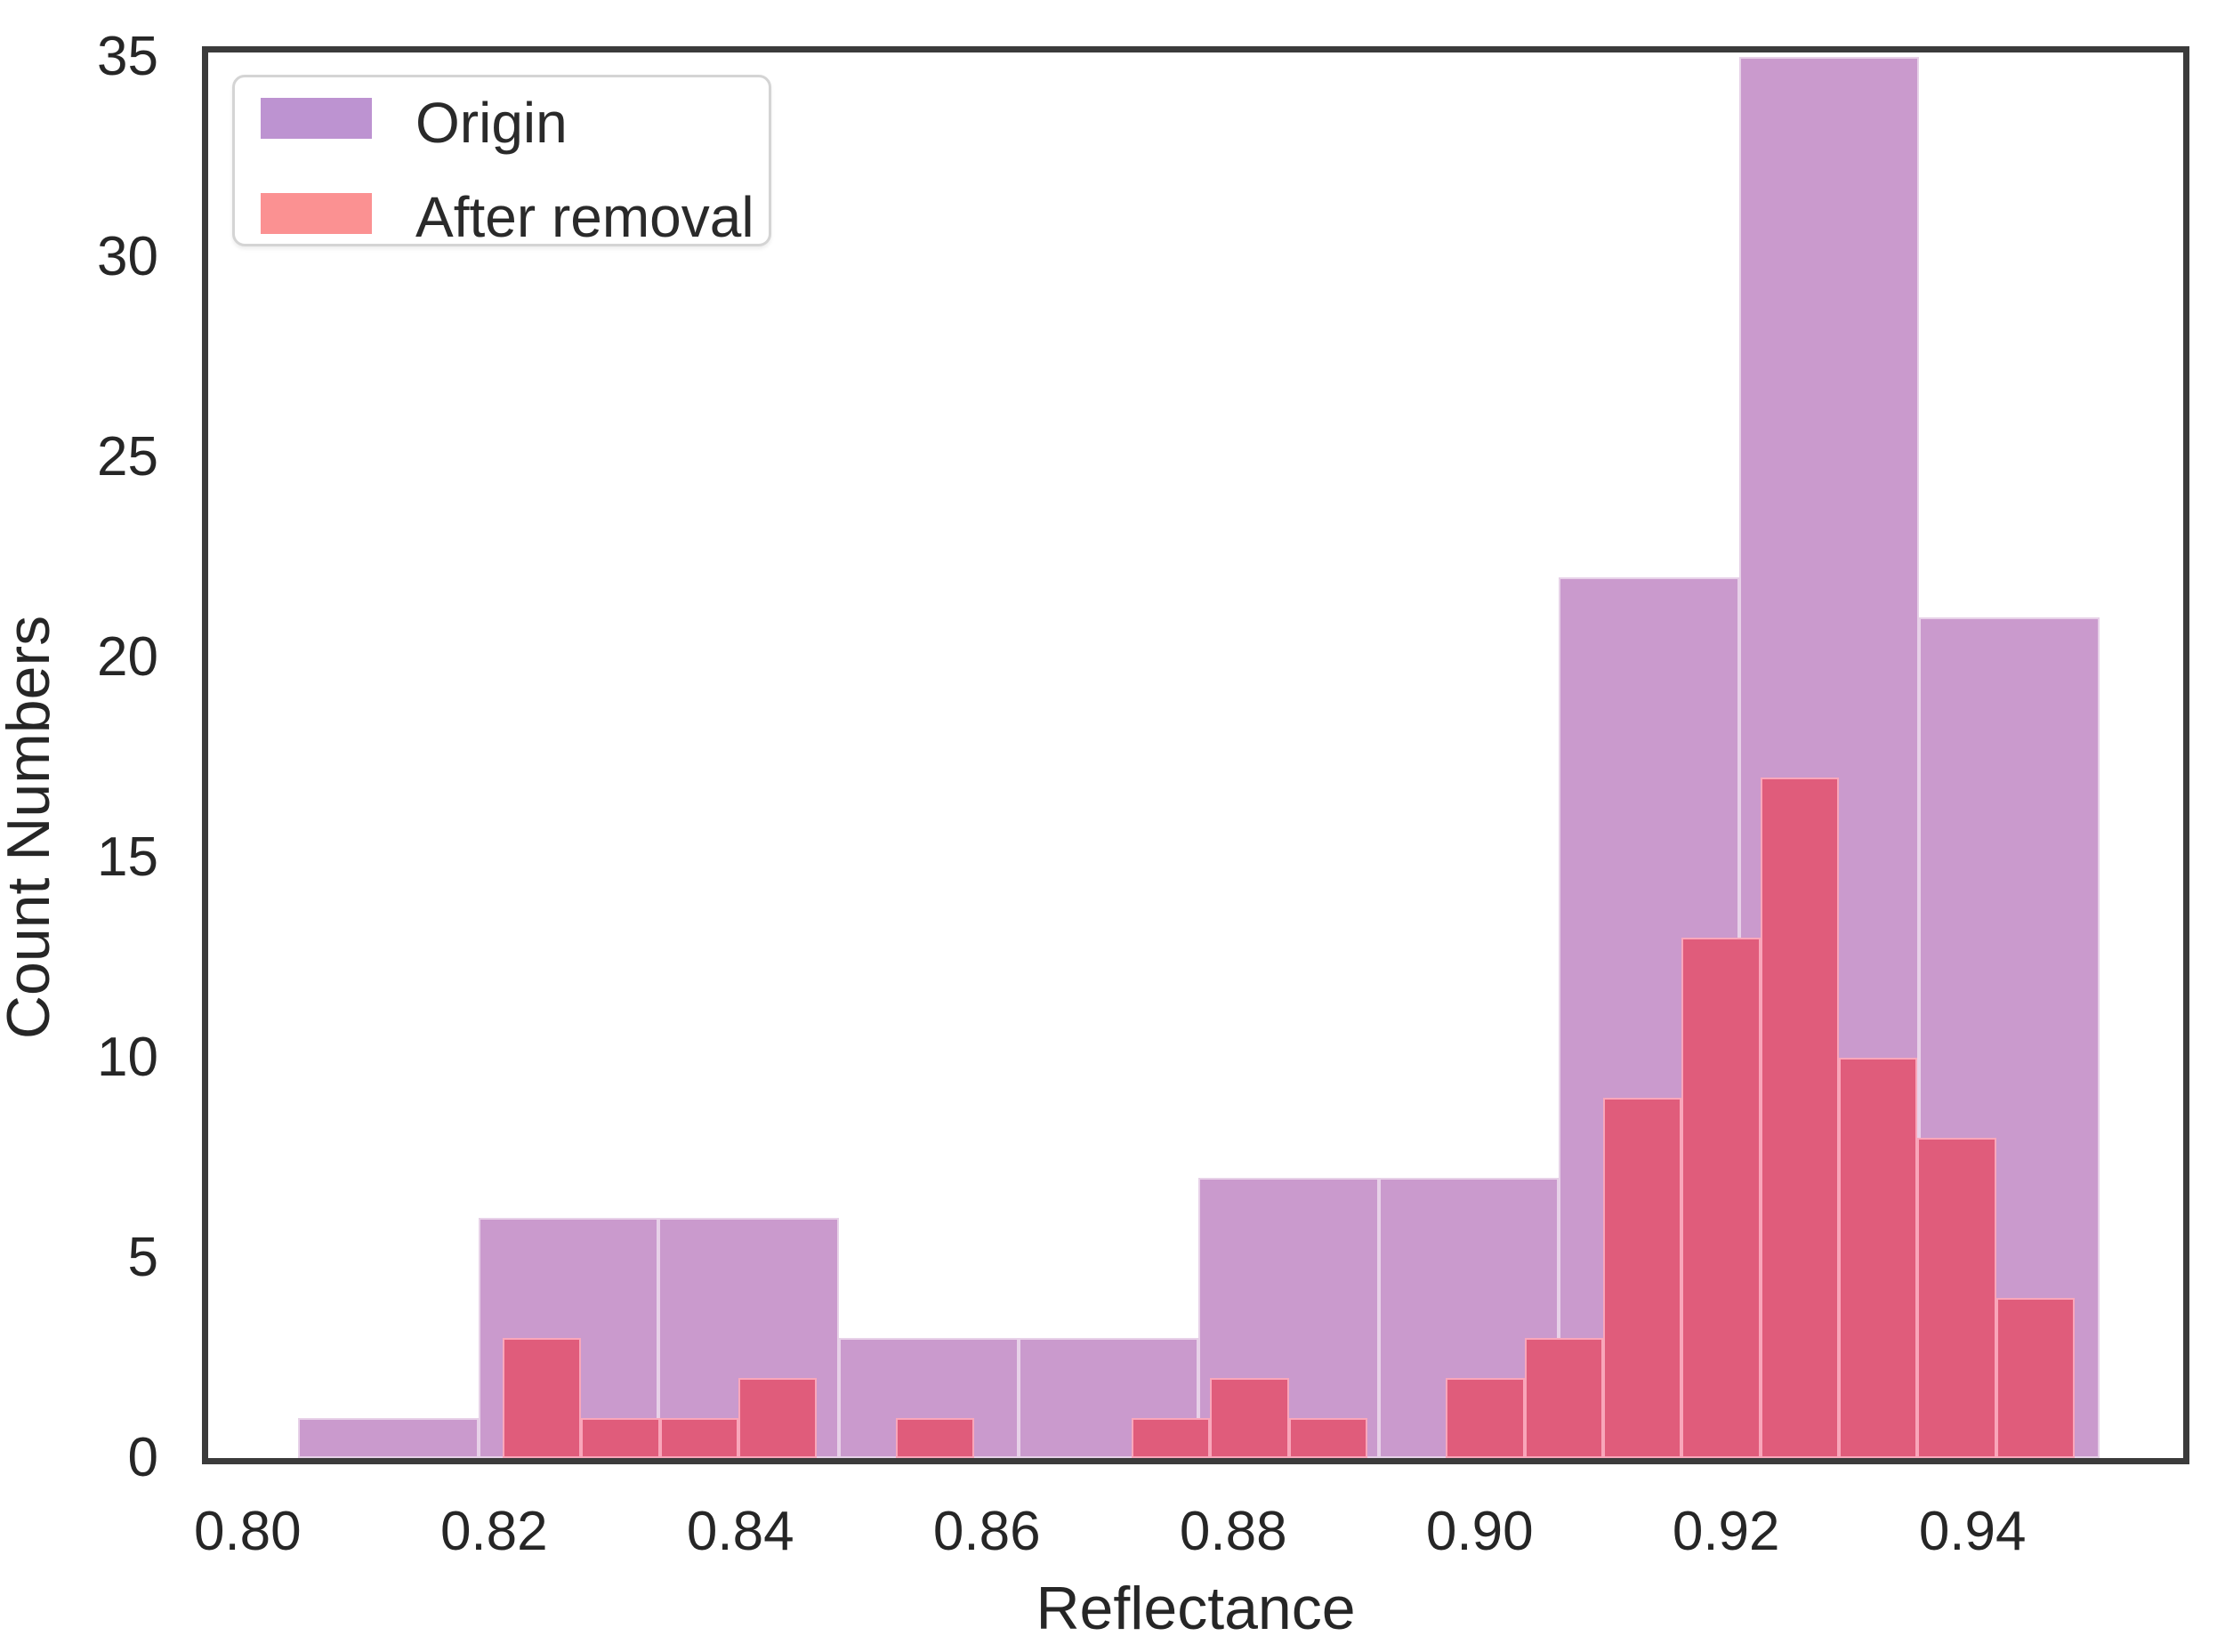 The width and height of the screenshot is (2217, 1652). I want to click on y-tick-label: 10, so click(128, 1057).